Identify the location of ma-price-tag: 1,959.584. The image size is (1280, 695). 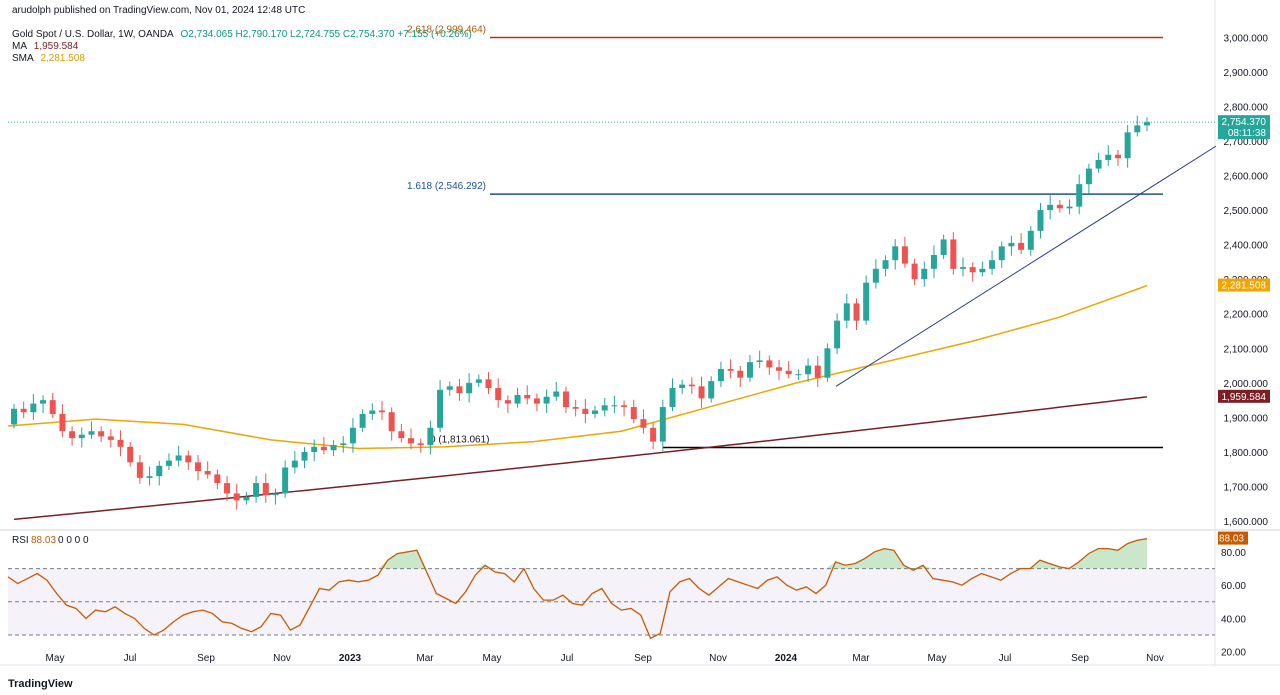
(1244, 397).